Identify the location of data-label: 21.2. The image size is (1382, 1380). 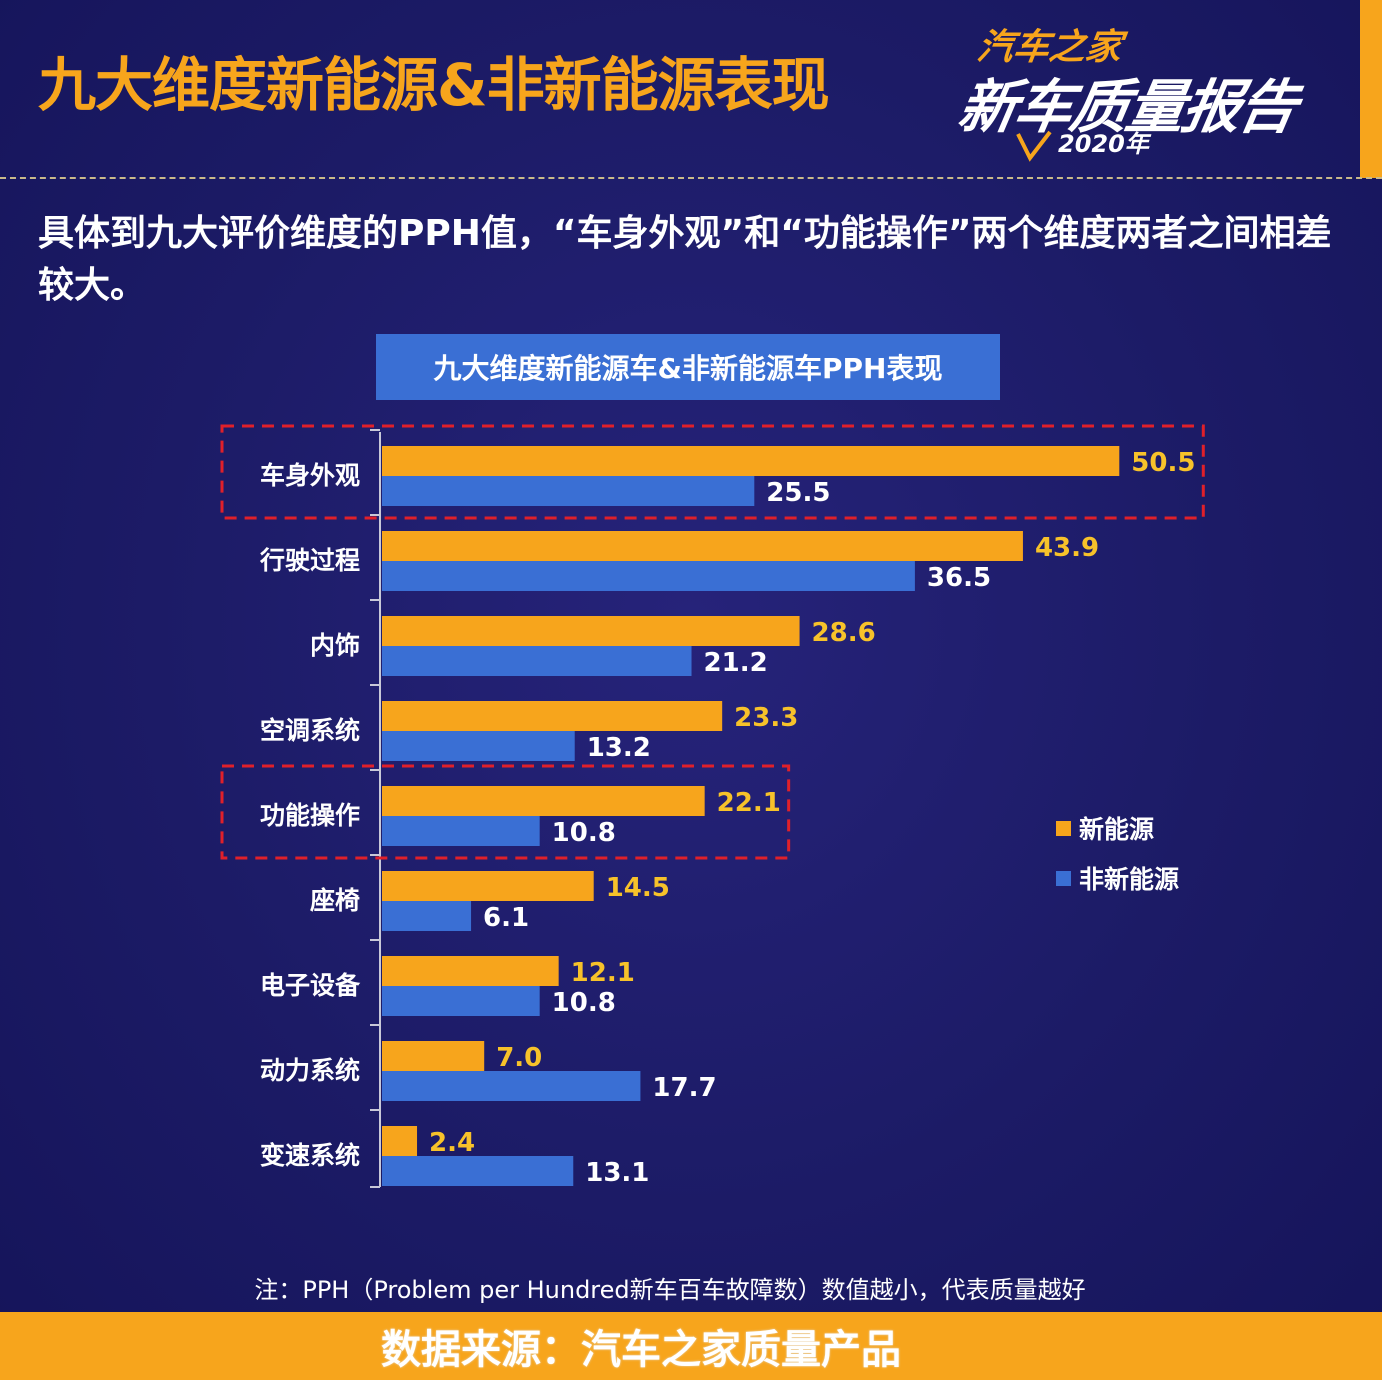
(736, 663).